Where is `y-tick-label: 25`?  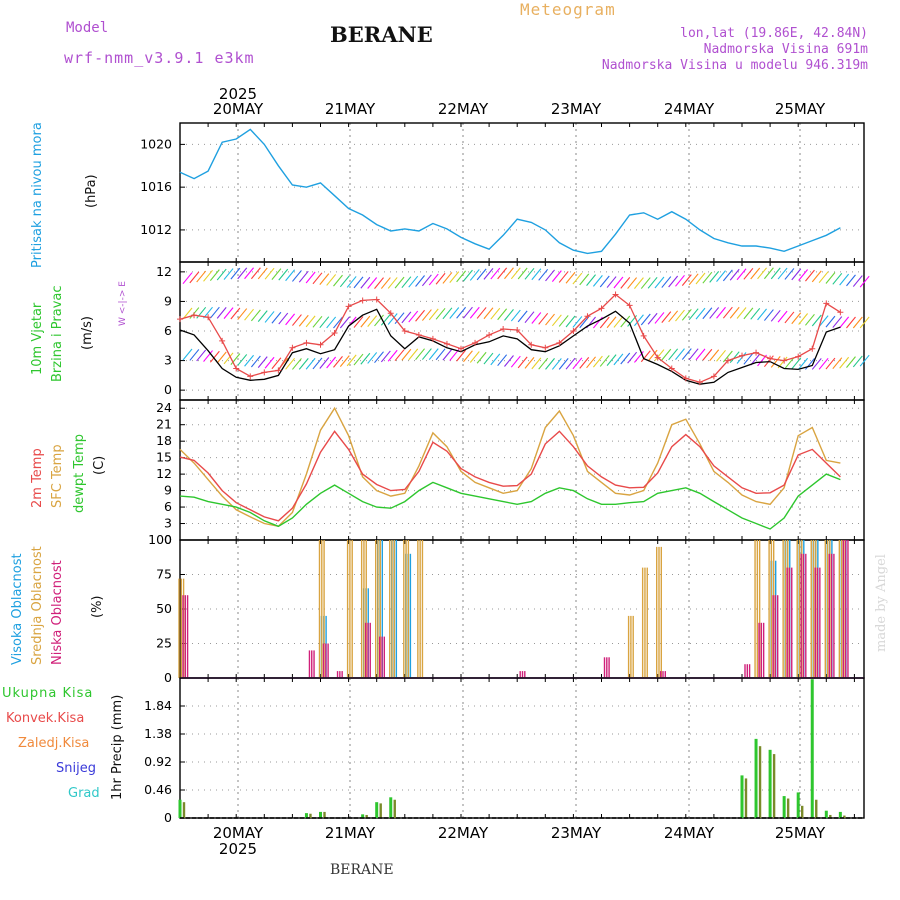
y-tick-label: 25 is located at coordinates (164, 643).